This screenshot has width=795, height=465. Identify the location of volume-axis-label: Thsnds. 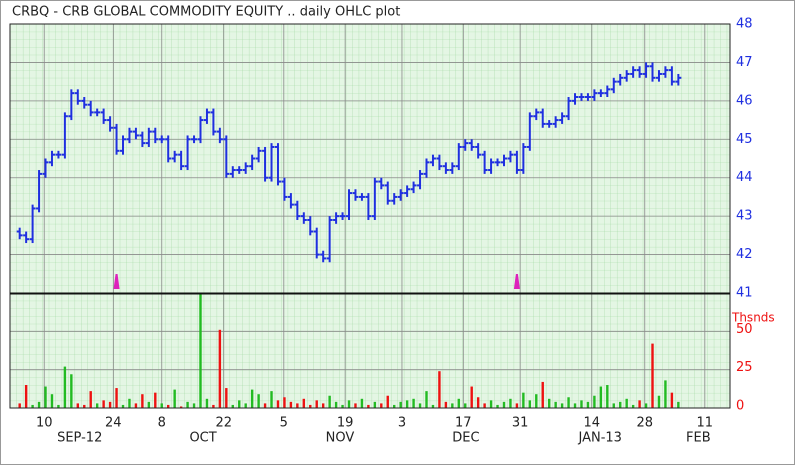
(753, 318).